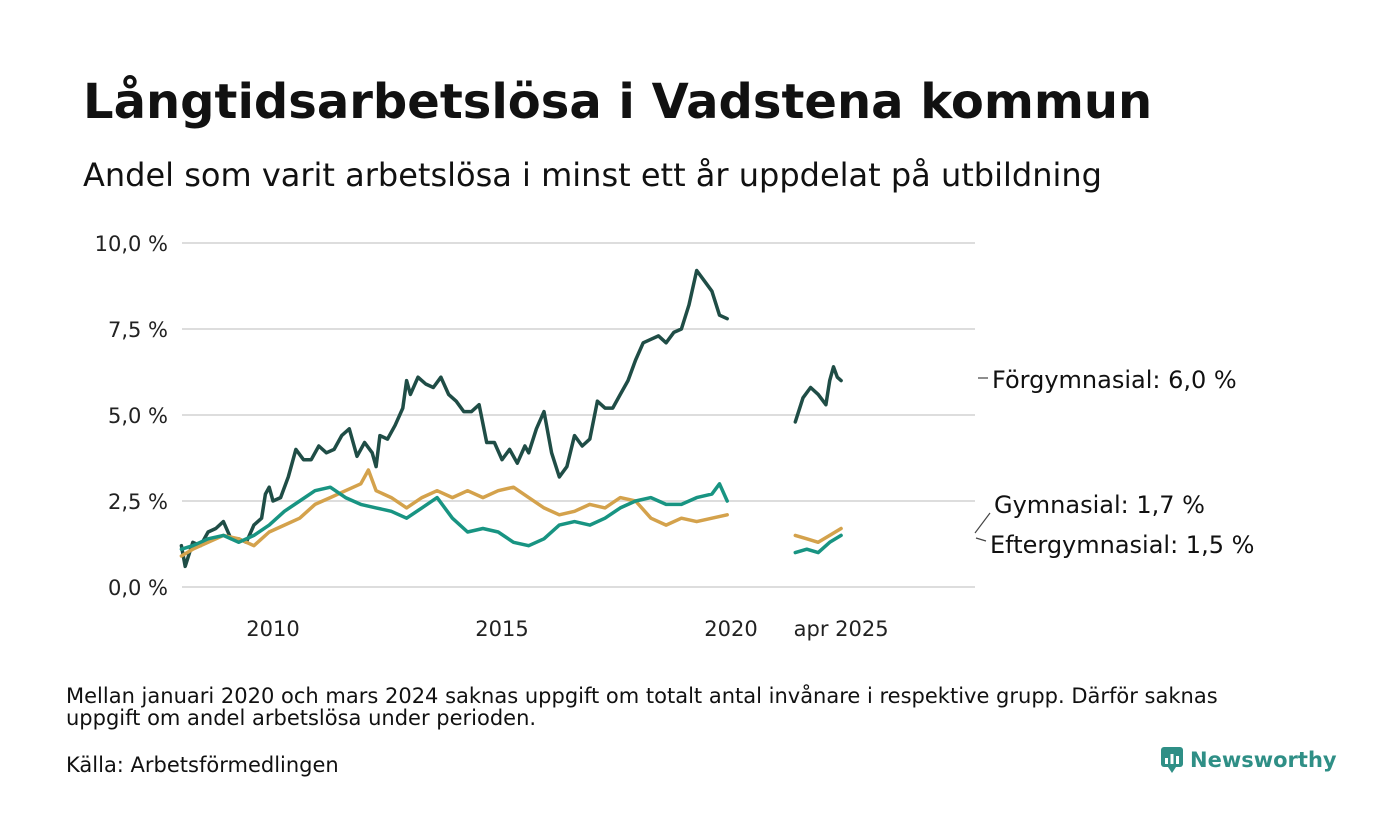  What do you see at coordinates (1263, 760) in the screenshot?
I see `brand-name: Newsworthy` at bounding box center [1263, 760].